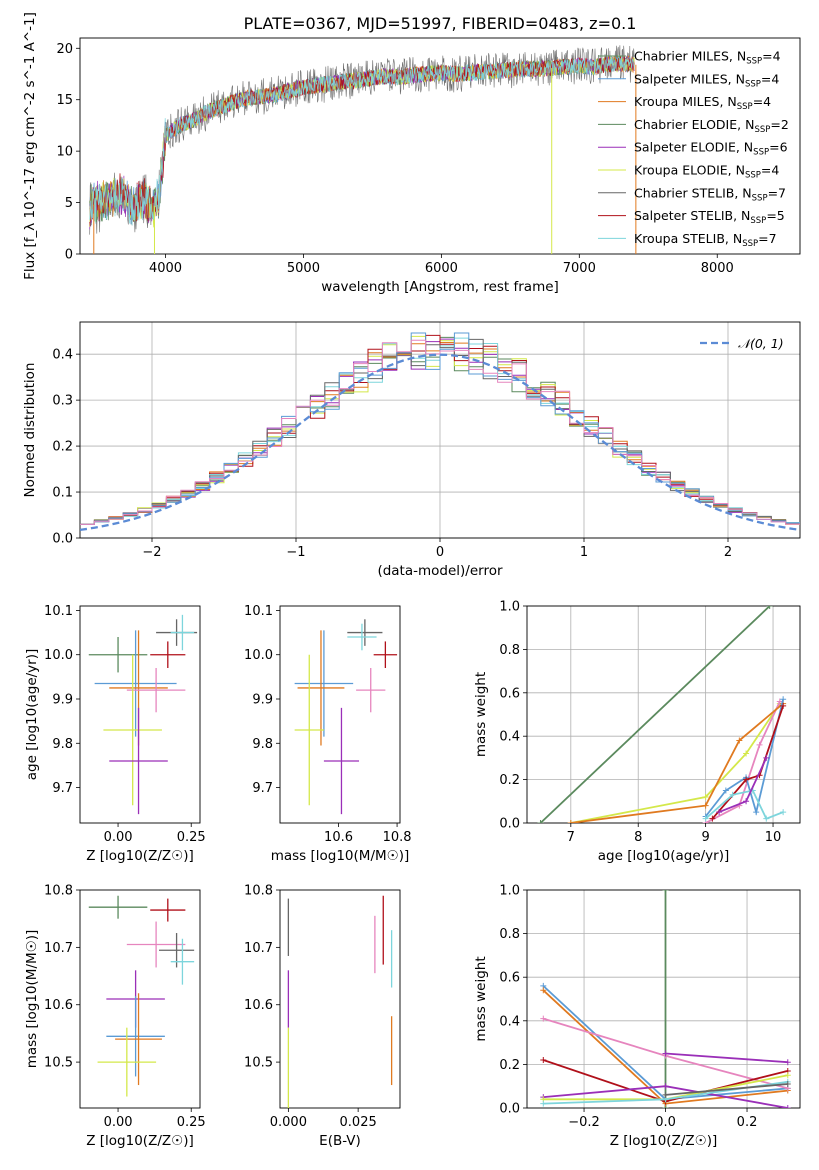  I want to click on mass-weight-vs-metallicity-lines, so click(665, 999).